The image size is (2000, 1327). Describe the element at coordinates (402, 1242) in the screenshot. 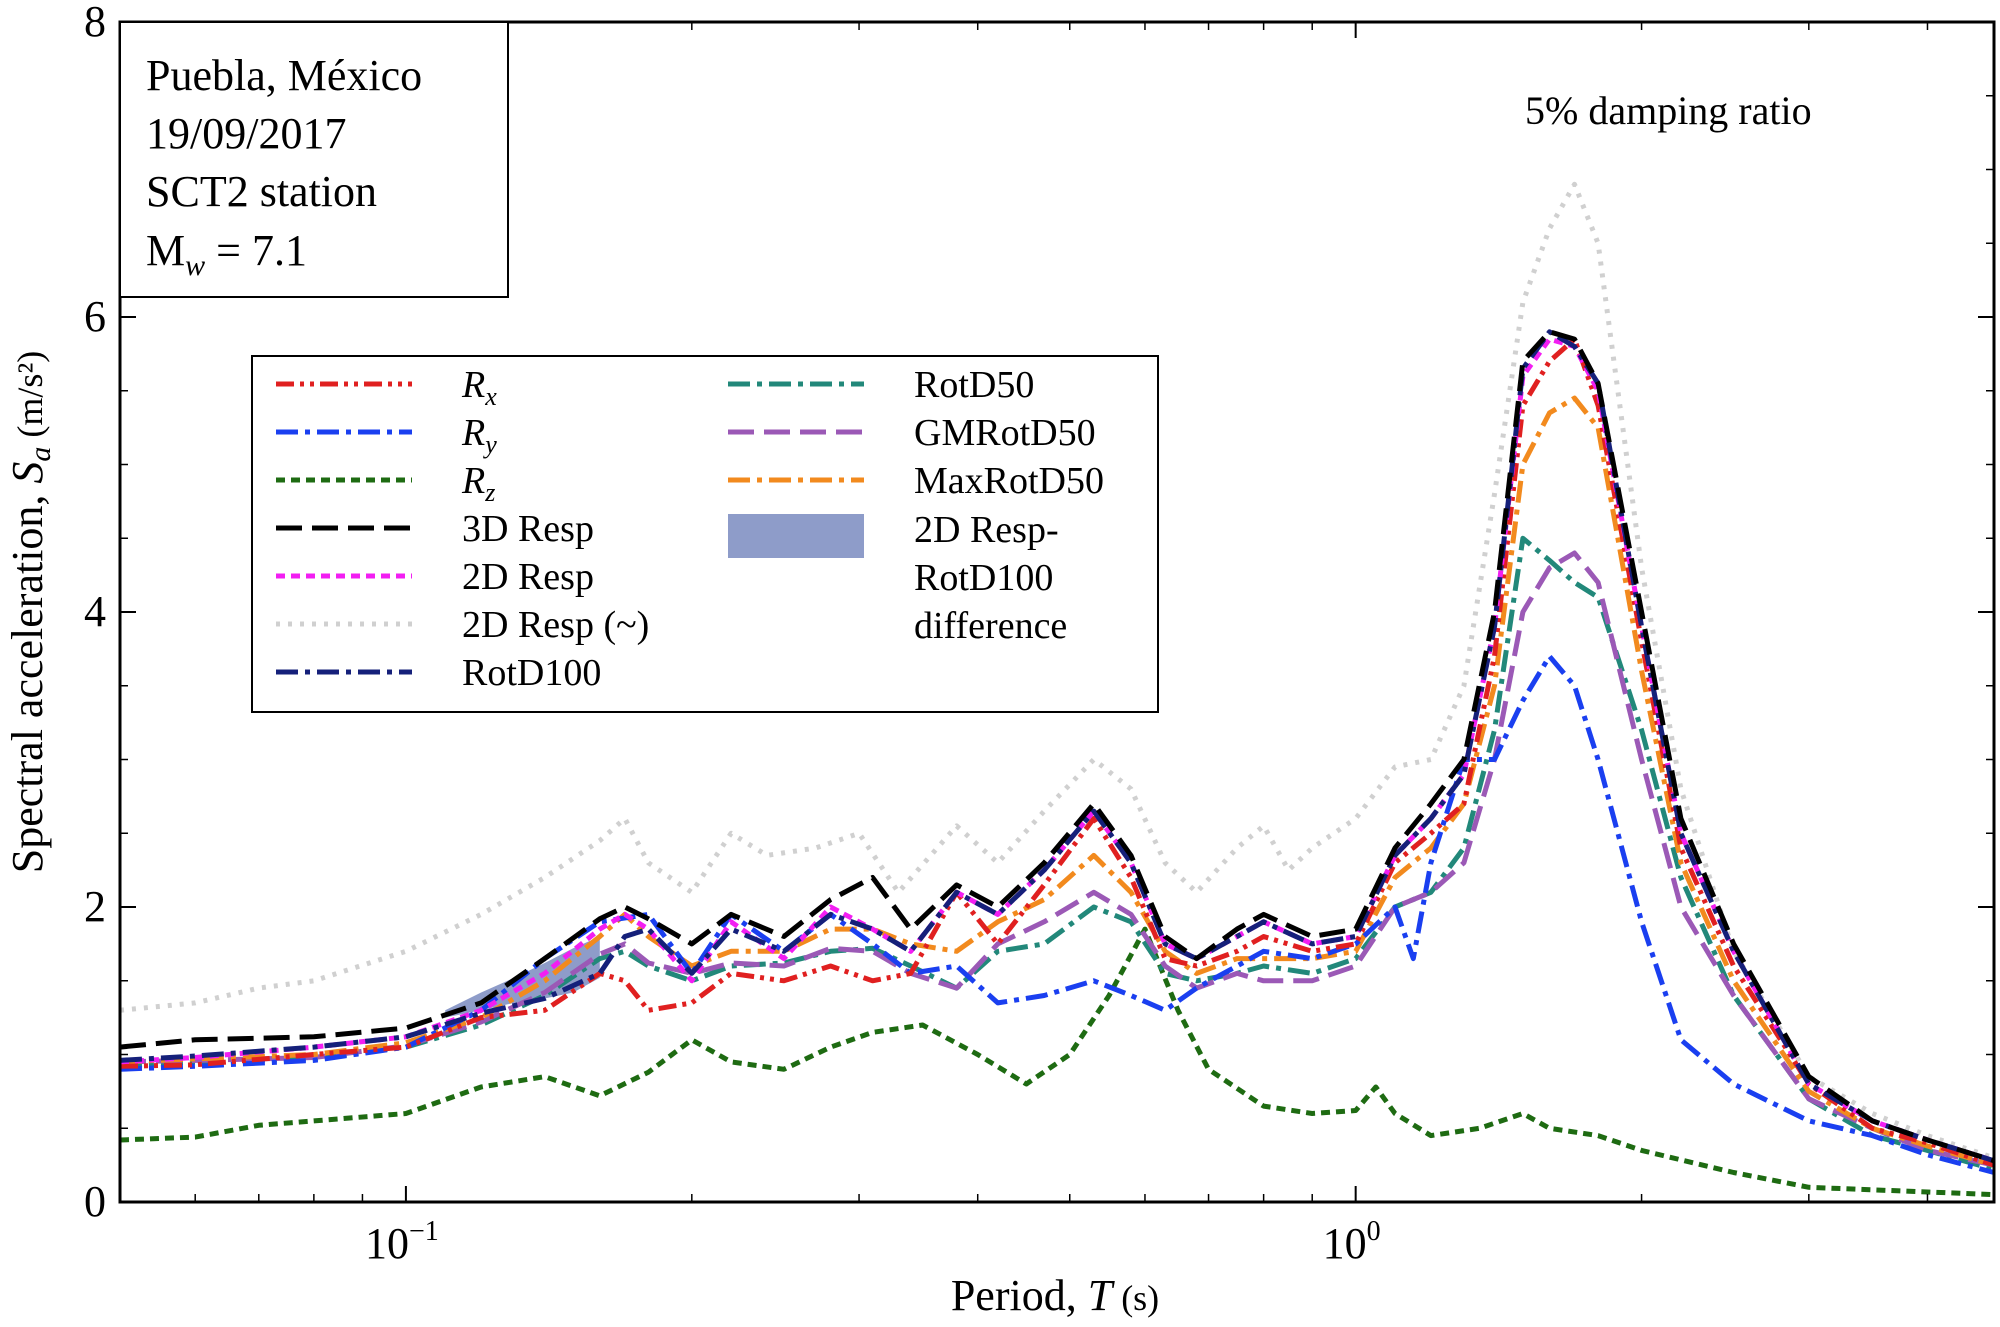

I see `x-tick-label: 10⁻¹` at that location.